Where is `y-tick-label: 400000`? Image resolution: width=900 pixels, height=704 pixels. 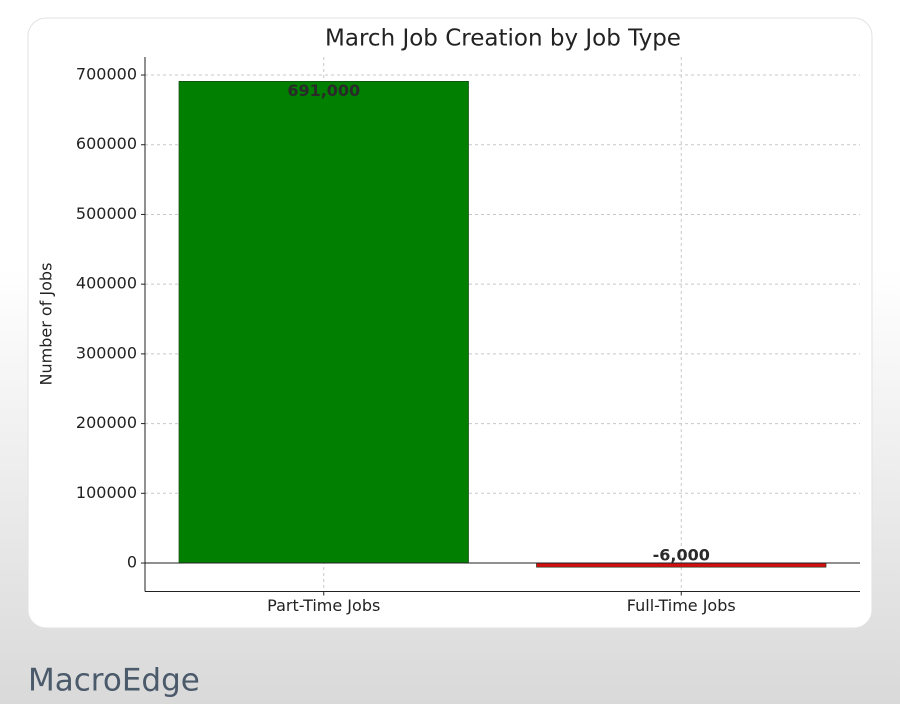 y-tick-label: 400000 is located at coordinates (106, 283).